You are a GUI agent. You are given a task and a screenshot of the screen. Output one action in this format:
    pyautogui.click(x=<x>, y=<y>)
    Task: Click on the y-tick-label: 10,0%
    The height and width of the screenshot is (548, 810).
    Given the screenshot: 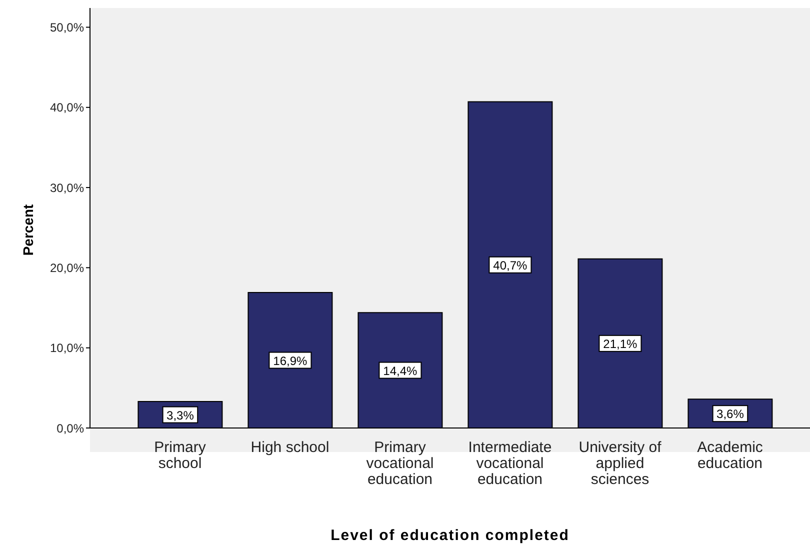 What is the action you would take?
    pyautogui.click(x=67, y=348)
    